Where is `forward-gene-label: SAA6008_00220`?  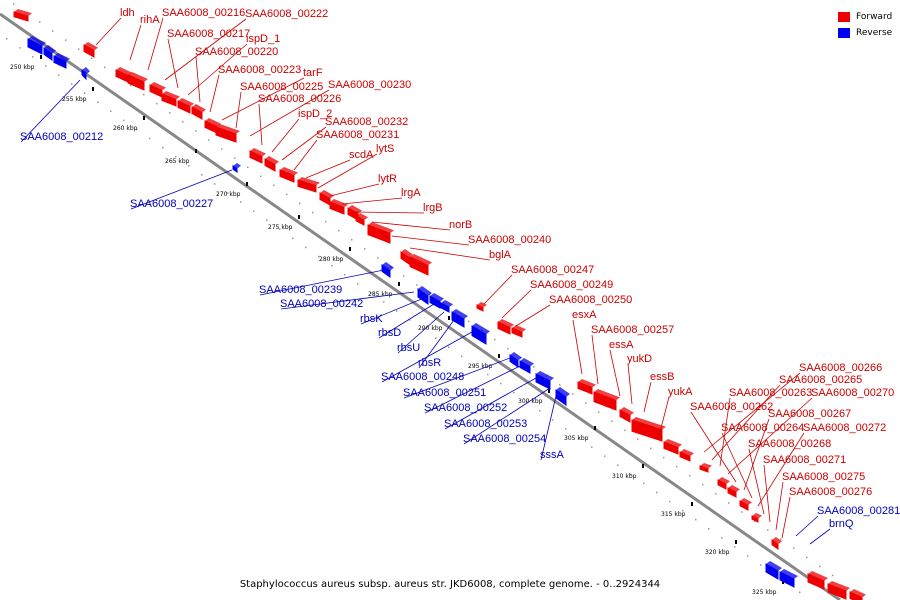
forward-gene-label: SAA6008_00220 is located at coordinates (236, 52).